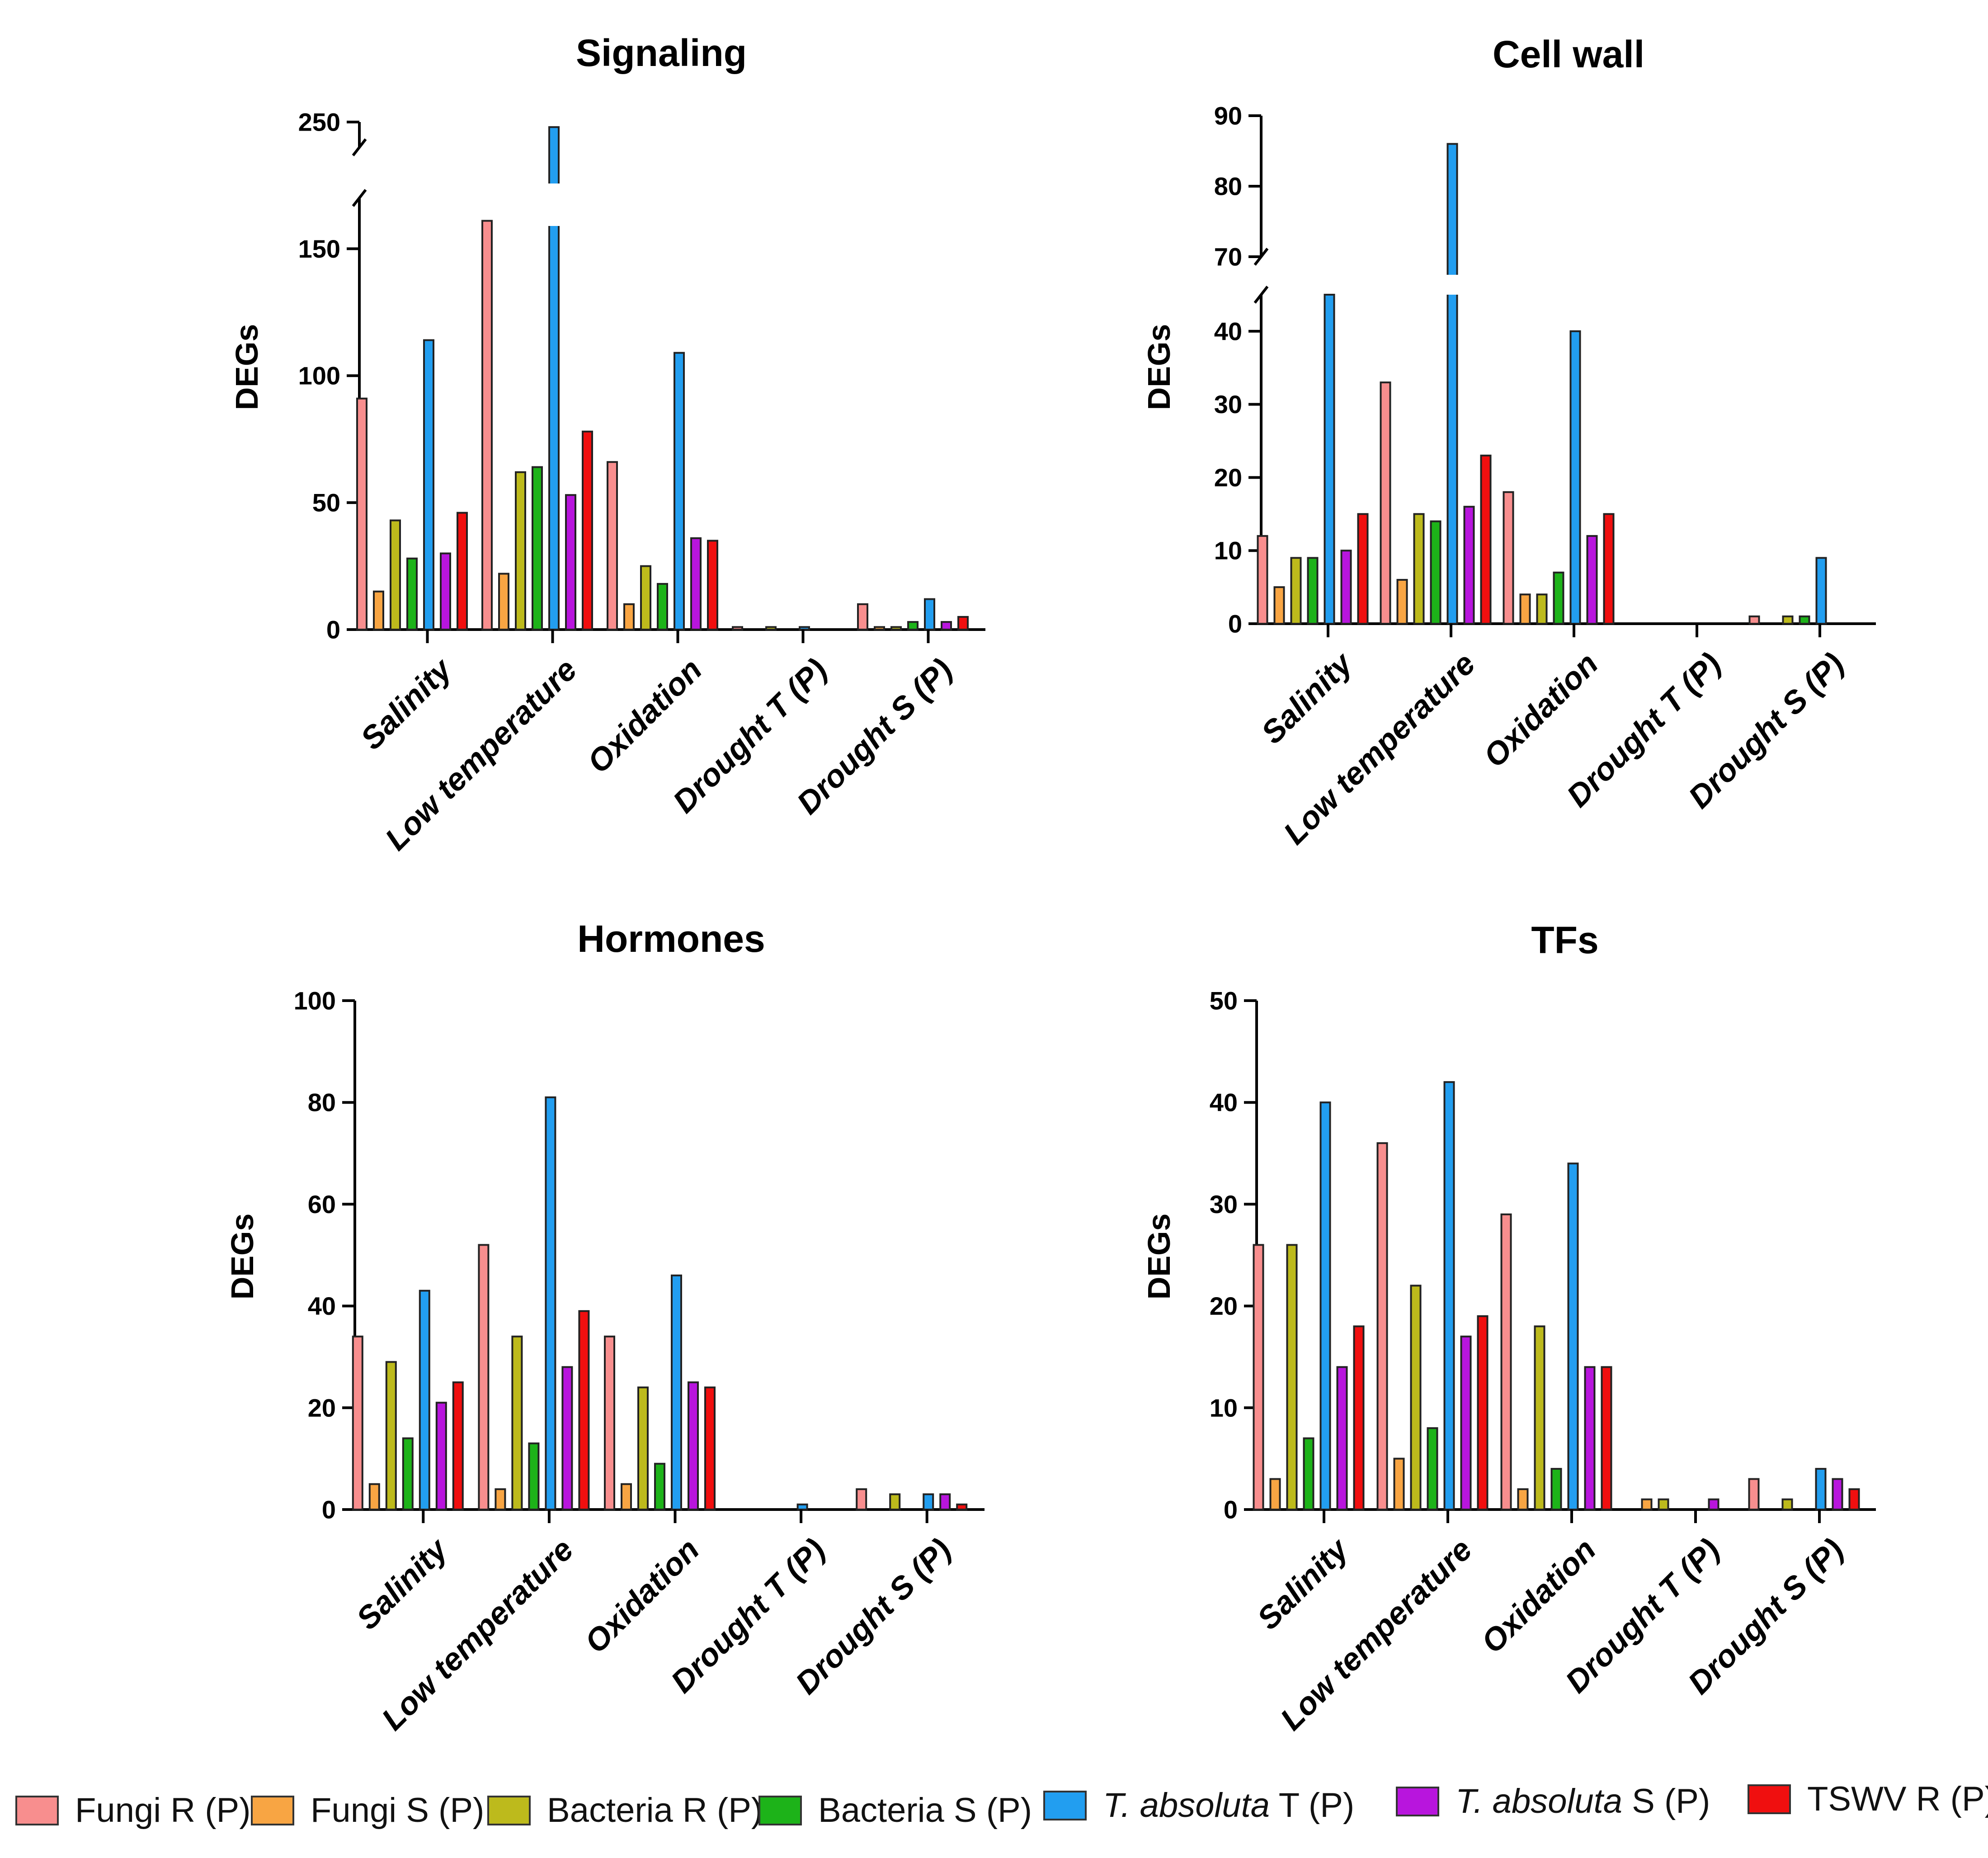 This screenshot has height=1858, width=1988. I want to click on legend-item: T. absoluta T (P), so click(1198, 1805).